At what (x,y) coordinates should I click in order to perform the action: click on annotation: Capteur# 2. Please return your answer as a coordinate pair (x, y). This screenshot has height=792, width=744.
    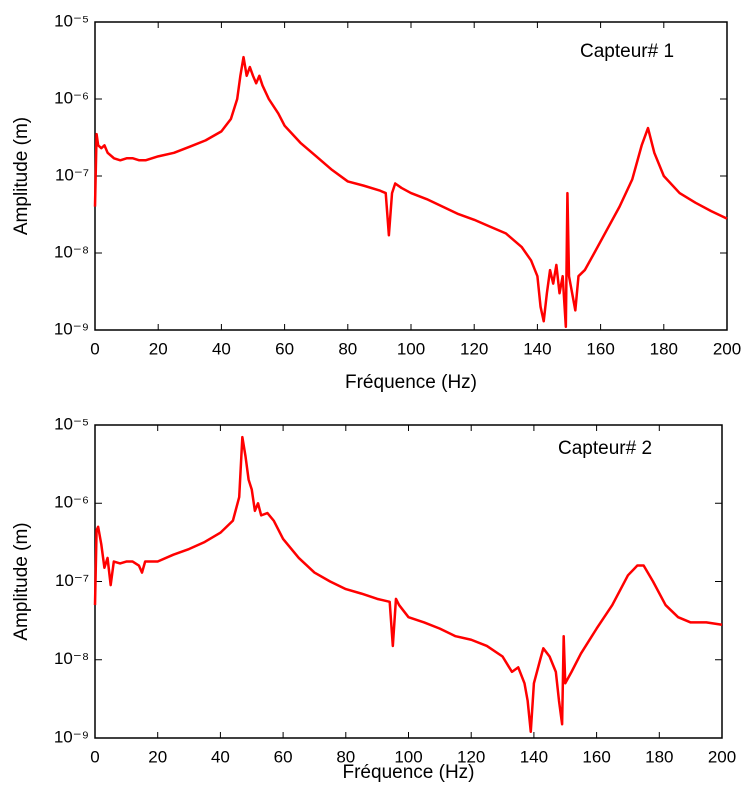
    Looking at the image, I should click on (605, 448).